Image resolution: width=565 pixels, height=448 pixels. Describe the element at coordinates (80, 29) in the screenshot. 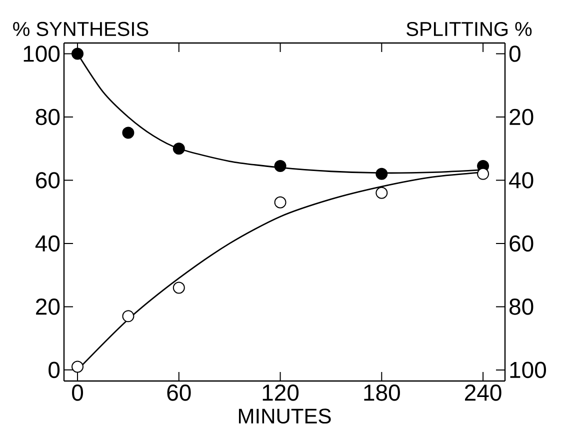

I see `y-axis-title: % SYNTHESIS` at that location.